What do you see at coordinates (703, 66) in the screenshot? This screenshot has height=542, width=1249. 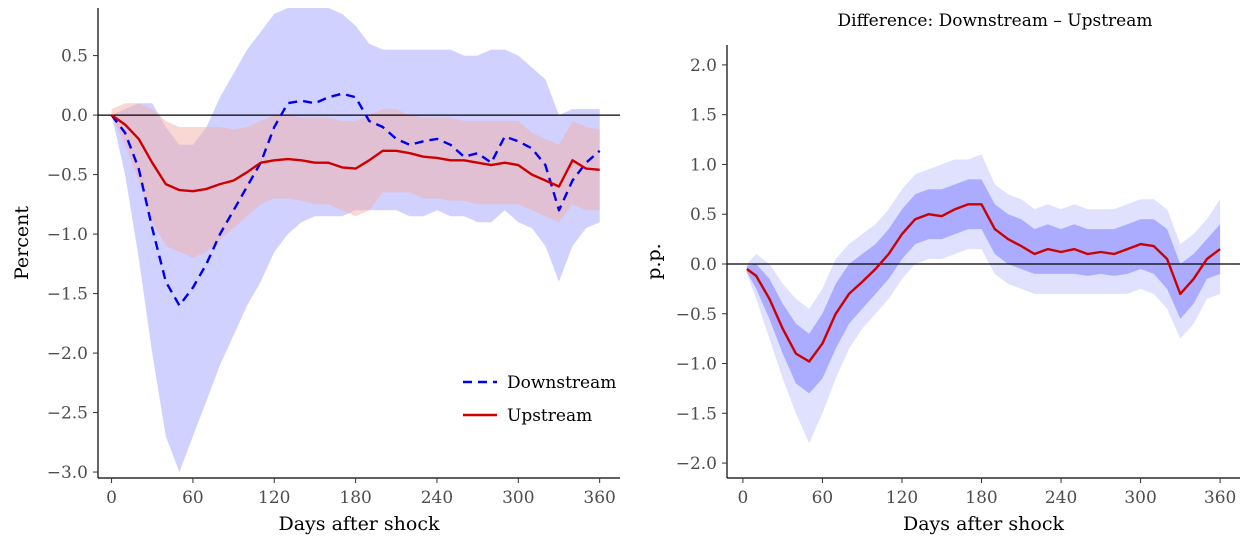 I see `y-tick-label: 2.0` at bounding box center [703, 66].